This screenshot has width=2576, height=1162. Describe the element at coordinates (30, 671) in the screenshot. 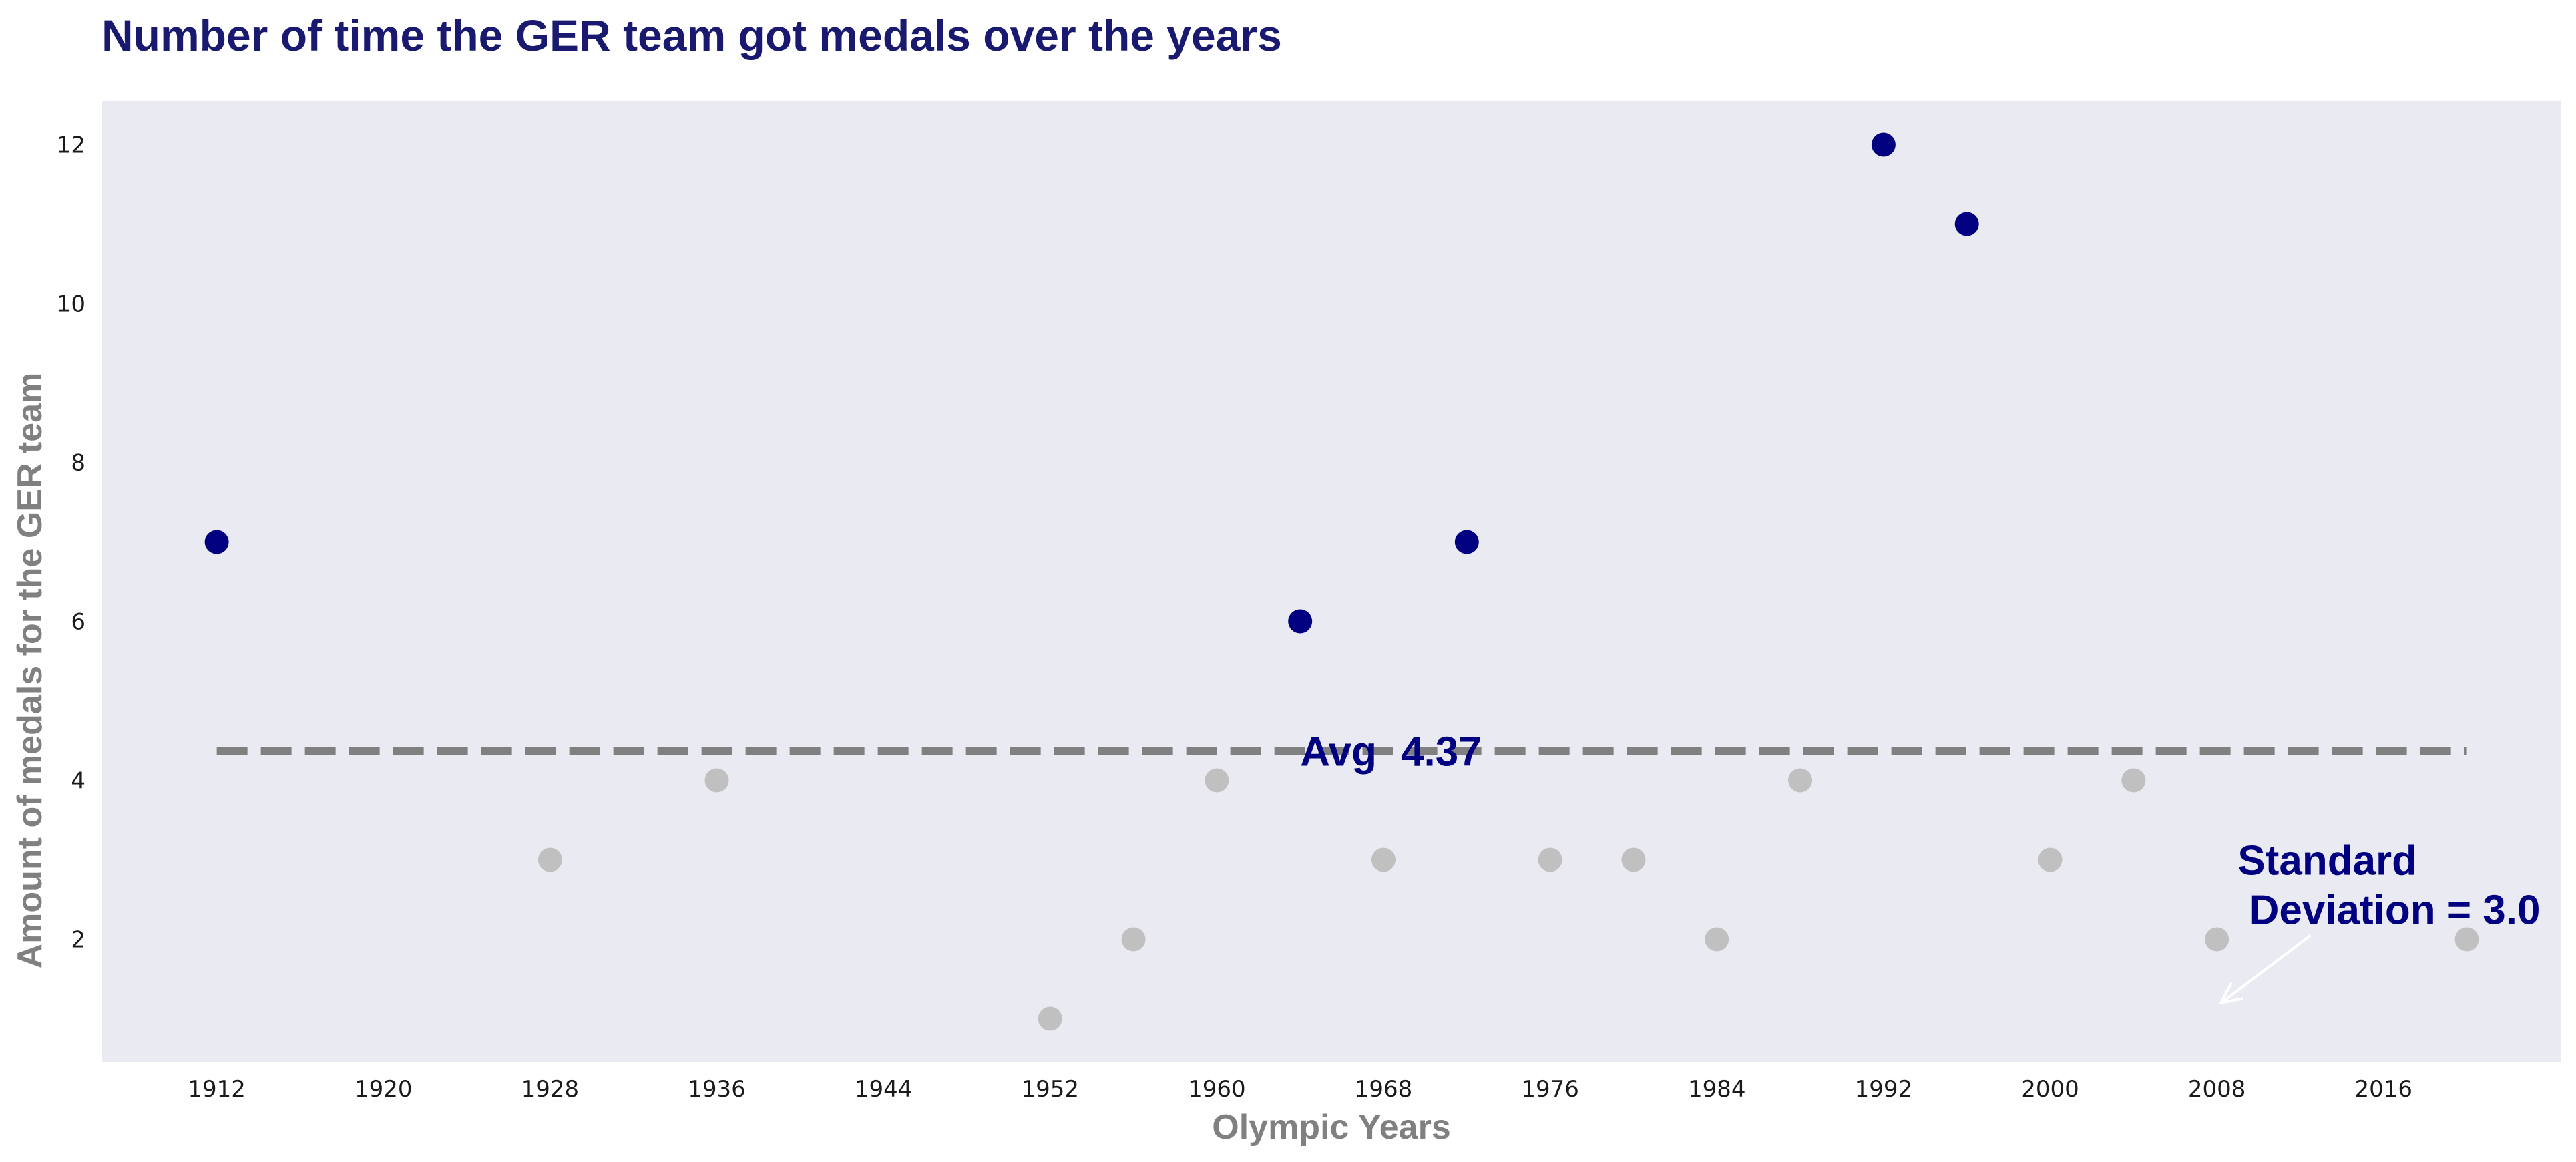

I see `y-axis-label: Amount of medals for the GER team` at that location.